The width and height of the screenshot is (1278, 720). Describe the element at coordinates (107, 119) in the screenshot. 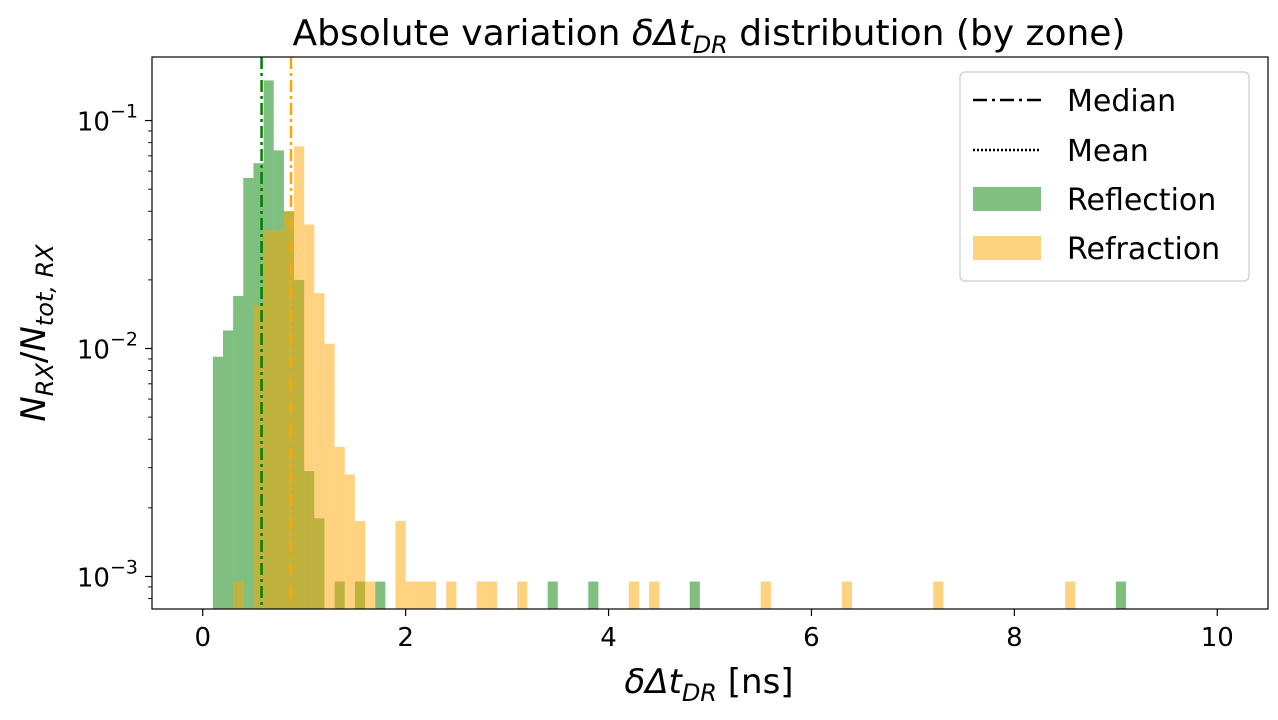

I see `y-tick-label-0: 10⁻¹` at that location.